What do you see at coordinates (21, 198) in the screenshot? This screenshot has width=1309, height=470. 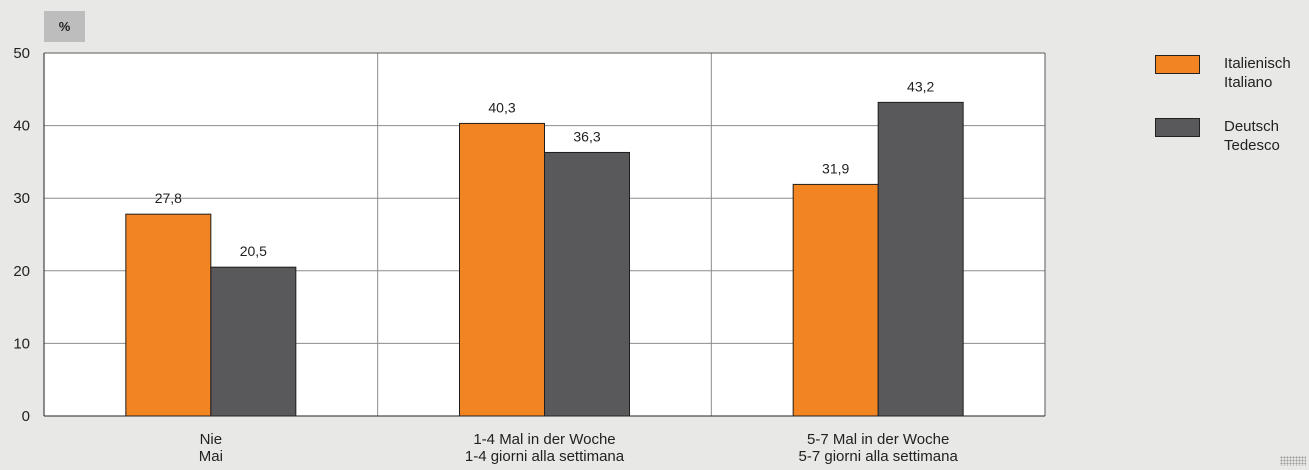 I see `y-tick-label: 30` at bounding box center [21, 198].